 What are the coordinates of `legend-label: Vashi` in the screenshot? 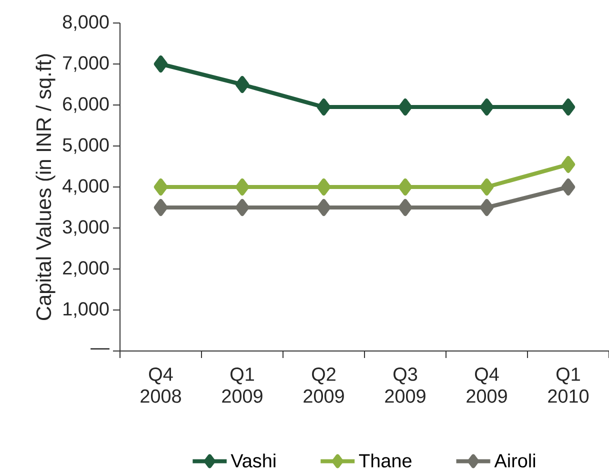 It's located at (253, 461).